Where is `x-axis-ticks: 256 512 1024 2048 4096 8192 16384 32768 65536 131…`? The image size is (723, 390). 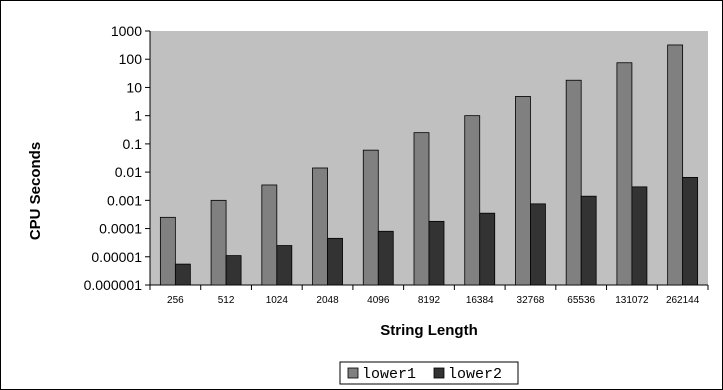 x-axis-ticks: 256 512 1024 2048 4096 8192 16384 32768 65536 131… is located at coordinates (429, 295).